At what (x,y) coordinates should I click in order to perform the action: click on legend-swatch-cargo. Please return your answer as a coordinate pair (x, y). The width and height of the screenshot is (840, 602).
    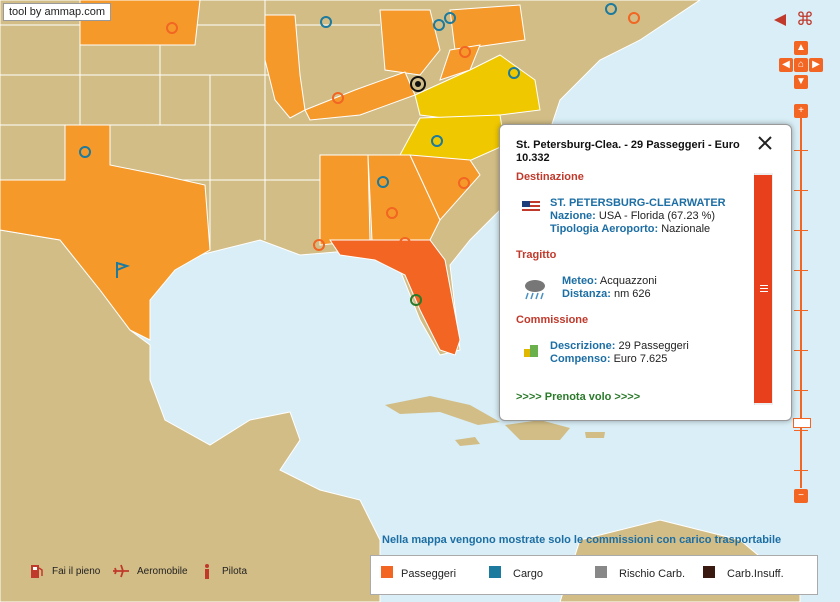
    Looking at the image, I should click on (495, 572).